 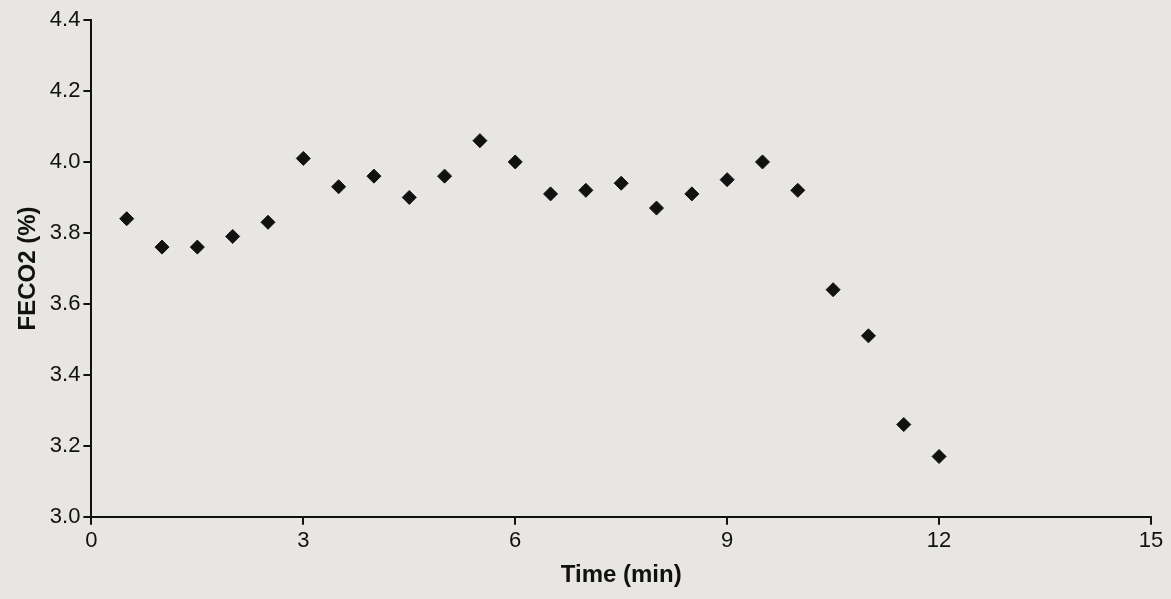 I want to click on y-tick-label: 3.2, so click(x=65, y=444).